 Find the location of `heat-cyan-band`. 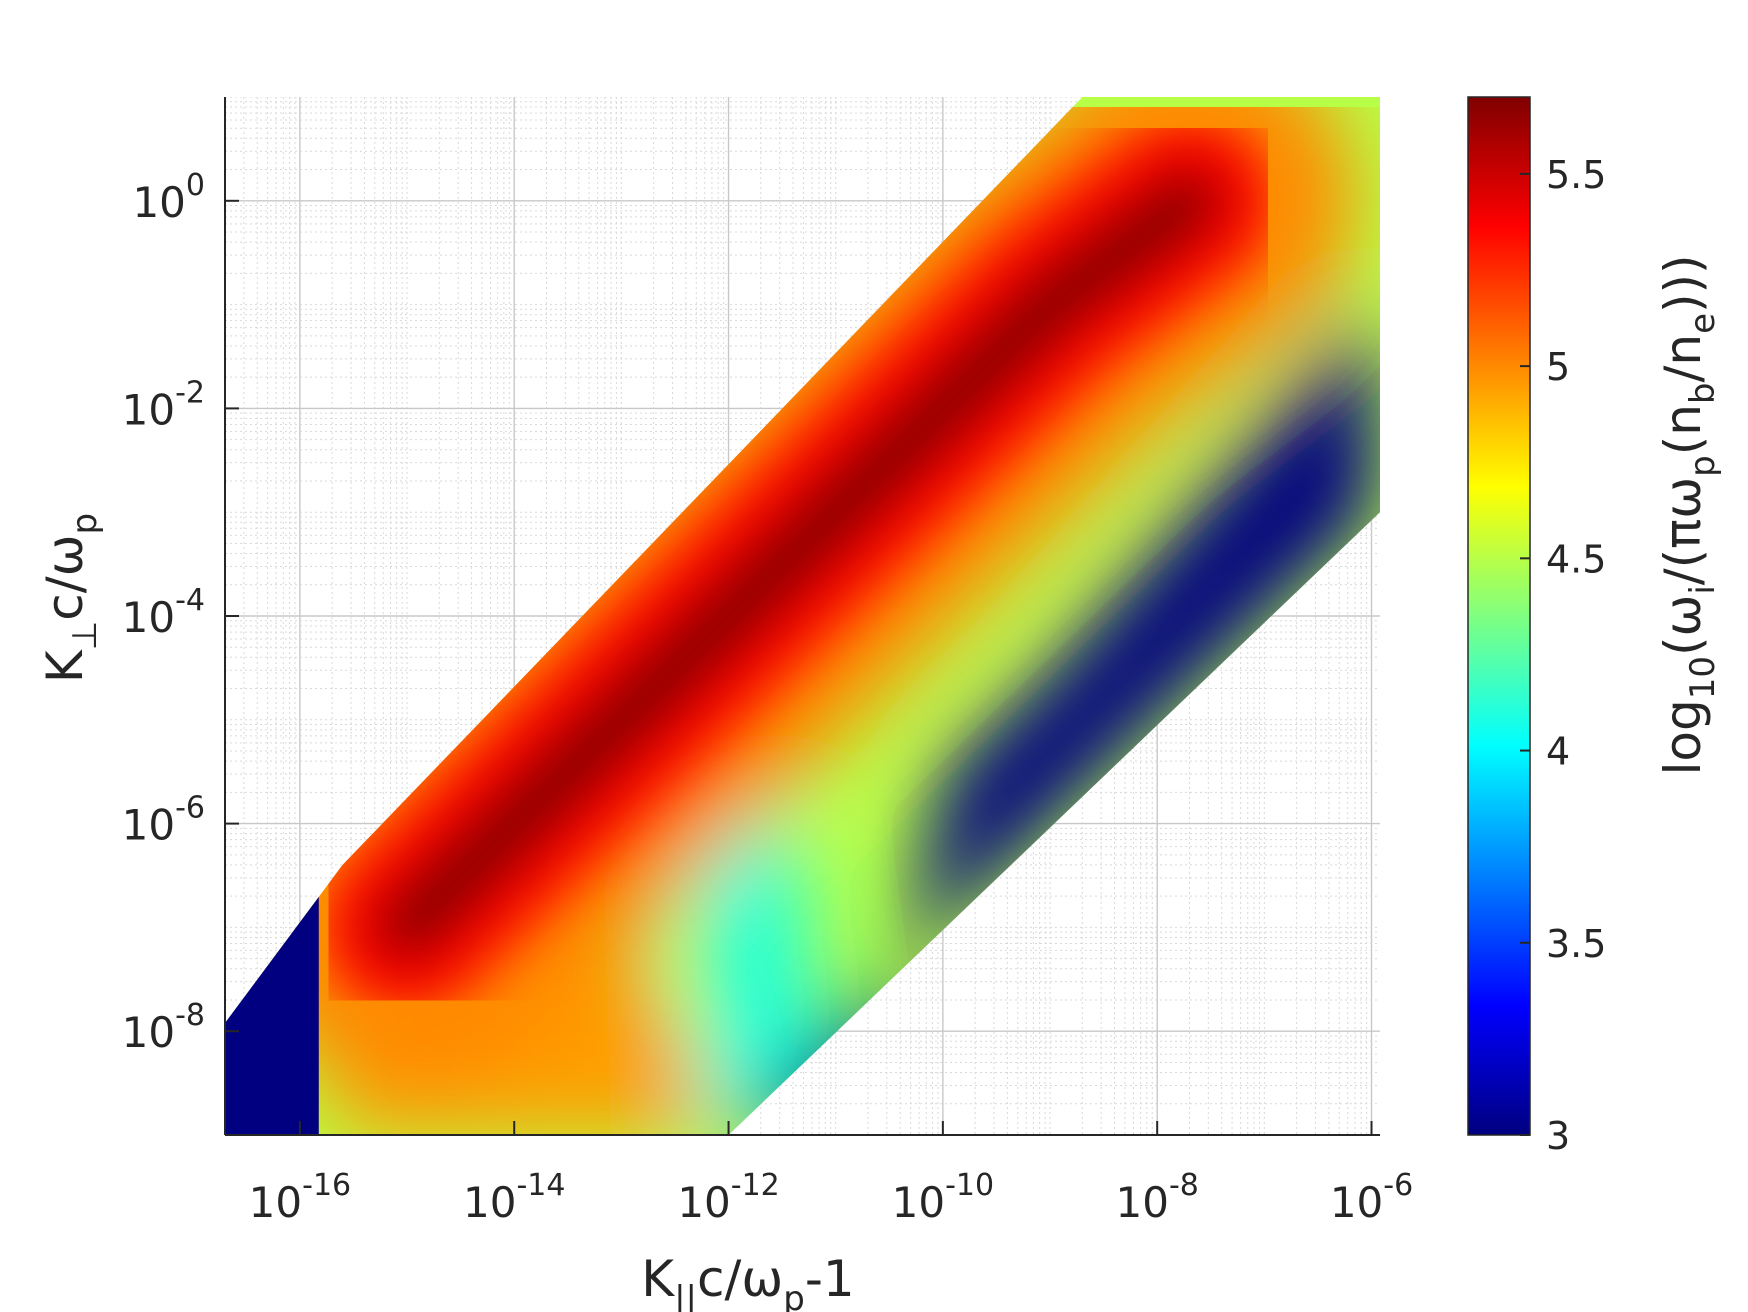

heat-cyan-band is located at coordinates (766, 979).